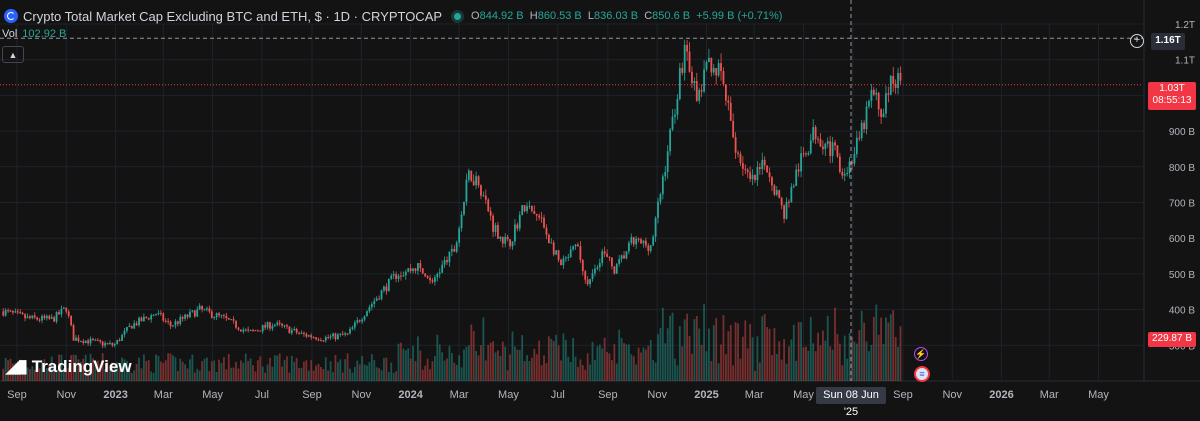  Describe the element at coordinates (410, 395) in the screenshot. I see `x-tick-label: 2024` at that location.